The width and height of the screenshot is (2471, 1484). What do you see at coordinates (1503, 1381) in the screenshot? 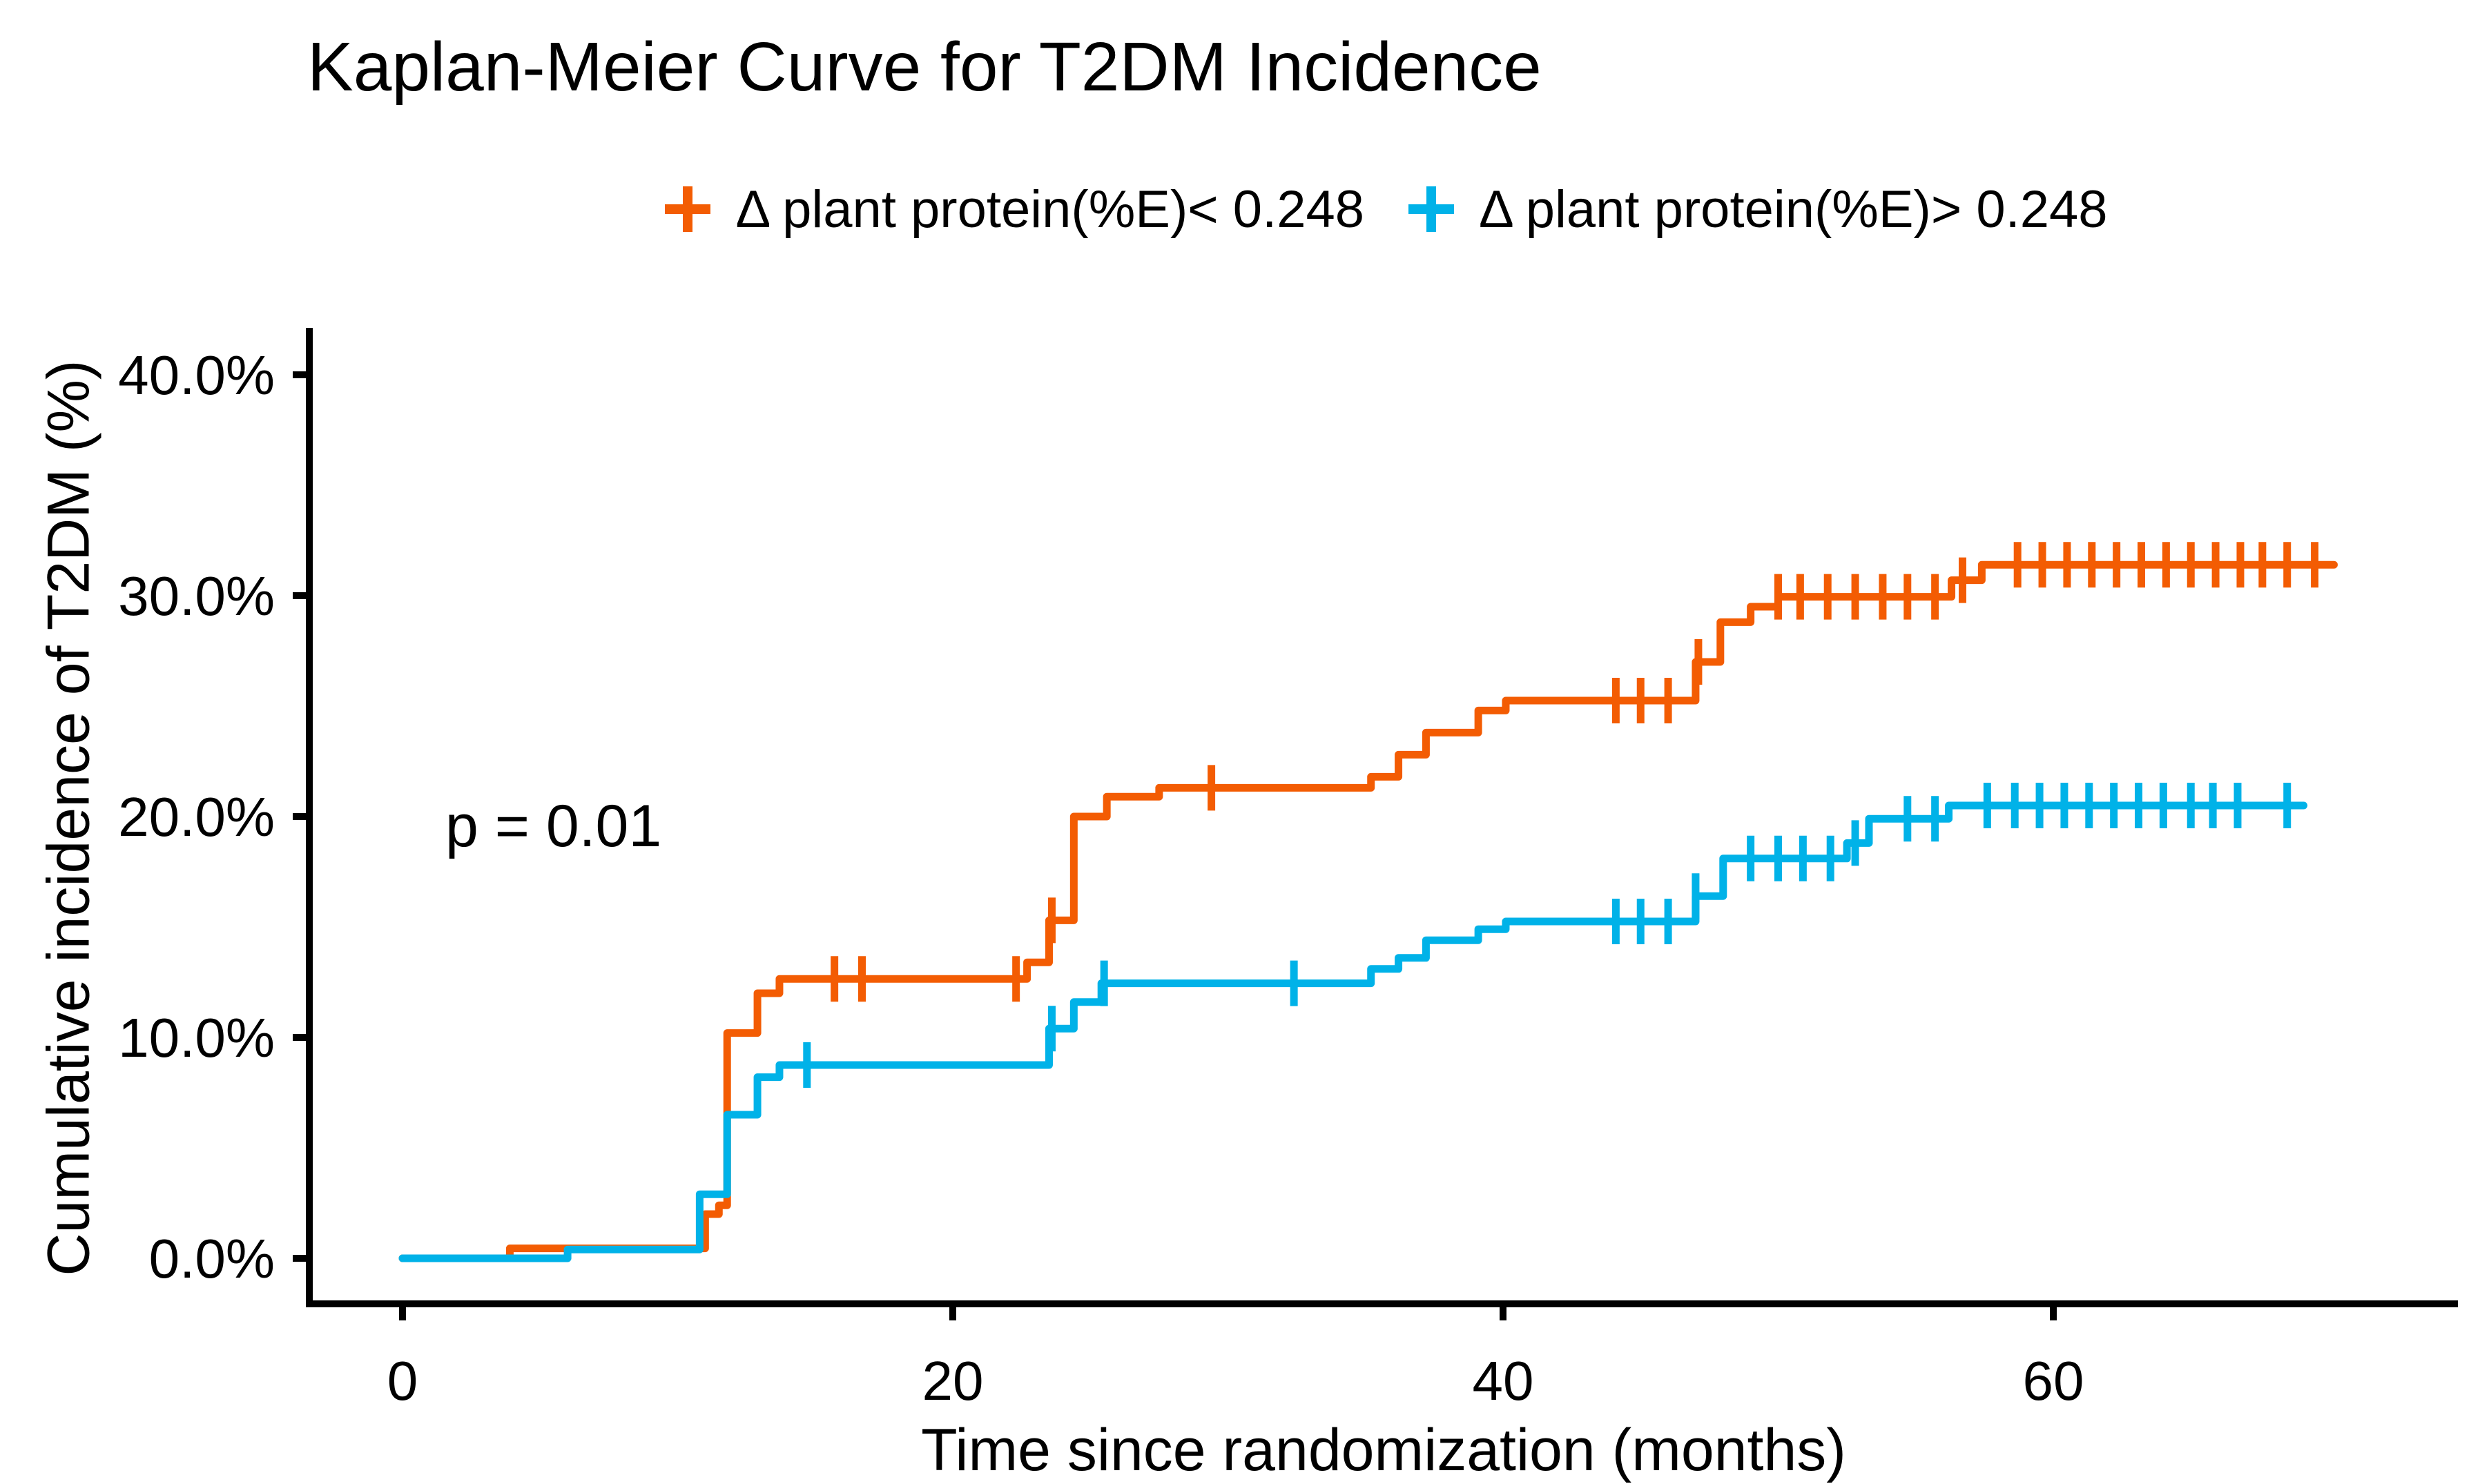
I see `x-tick-label: 40` at bounding box center [1503, 1381].